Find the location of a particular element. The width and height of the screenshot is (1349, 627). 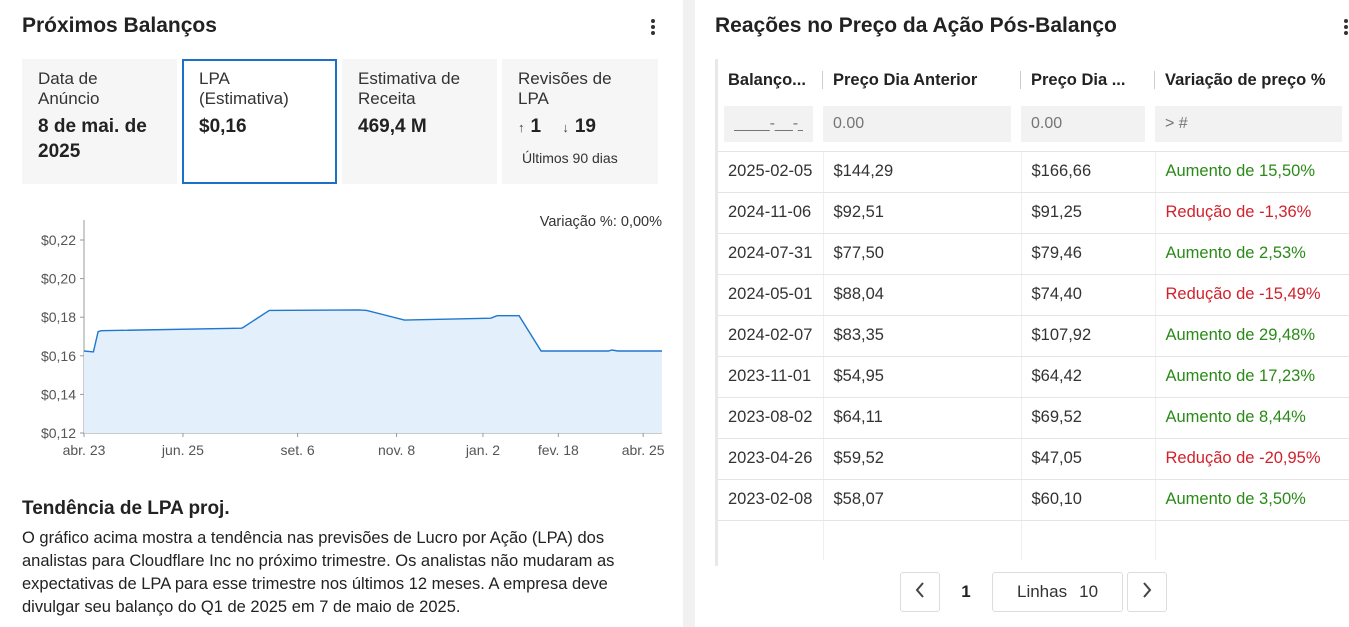

cell-date: 2024-11-06 is located at coordinates (771, 213).